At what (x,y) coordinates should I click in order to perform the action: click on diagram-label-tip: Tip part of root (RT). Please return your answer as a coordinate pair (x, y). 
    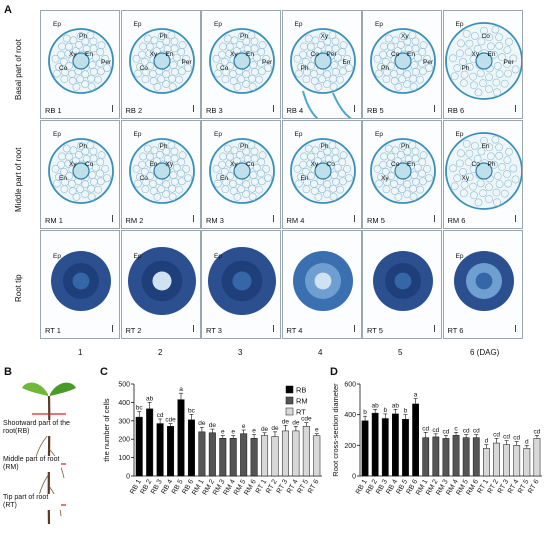
    Looking at the image, I should click on (32, 502).